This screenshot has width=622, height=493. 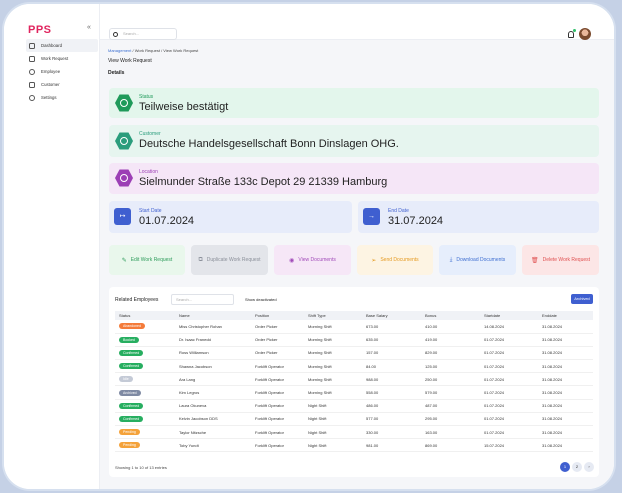 I want to click on column-header: Bonus, so click(x=450, y=315).